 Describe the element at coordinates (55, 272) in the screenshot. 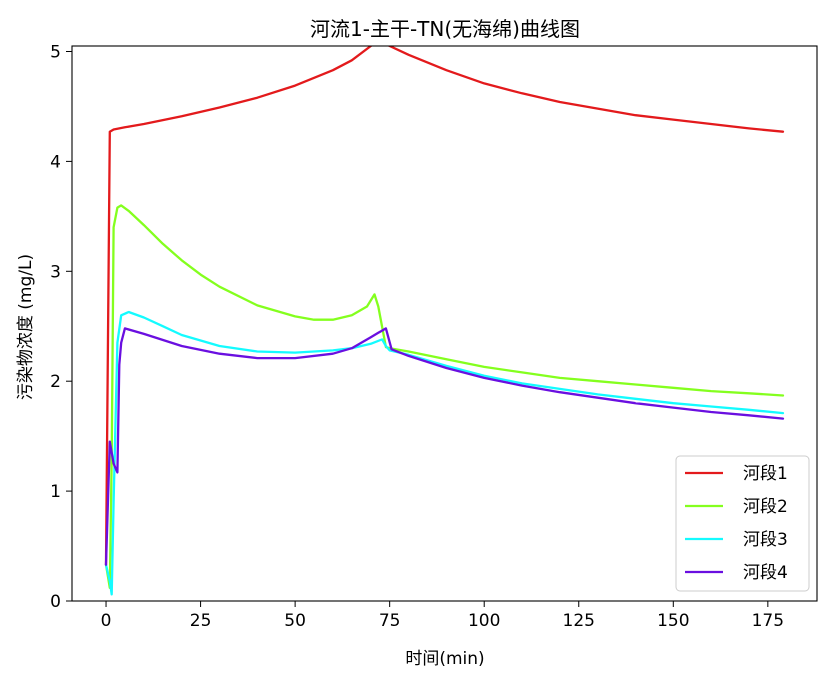

I see `y-tick-label: 3` at that location.